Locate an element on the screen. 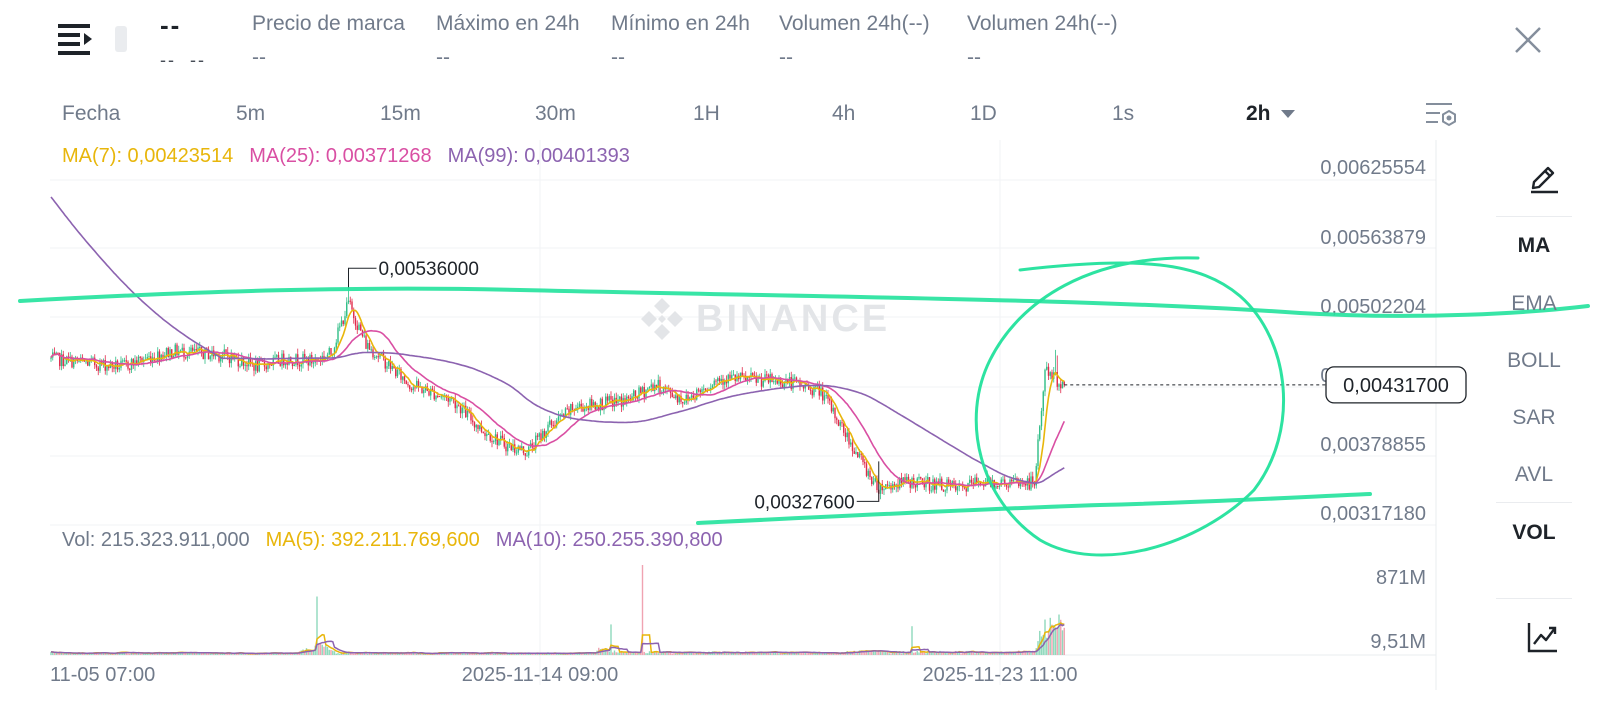 The image size is (1600, 720). sidebar-item-avl: AVL is located at coordinates (1534, 474).